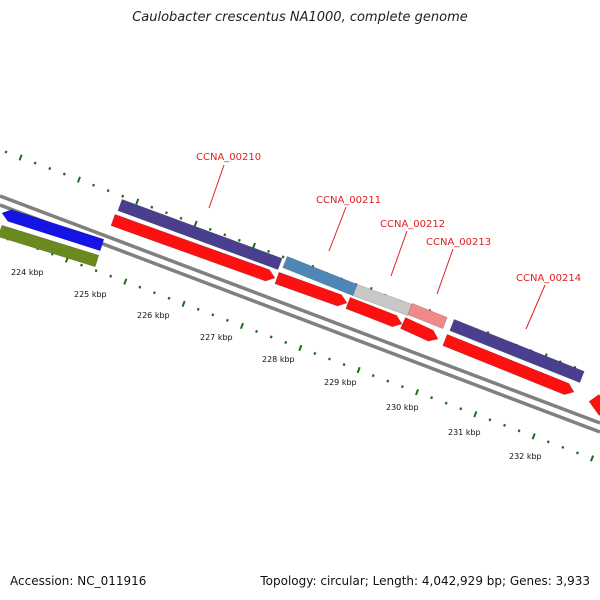 The width and height of the screenshot is (600, 600). Describe the element at coordinates (525, 456) in the screenshot. I see `scale-label: 232 kbp` at that location.